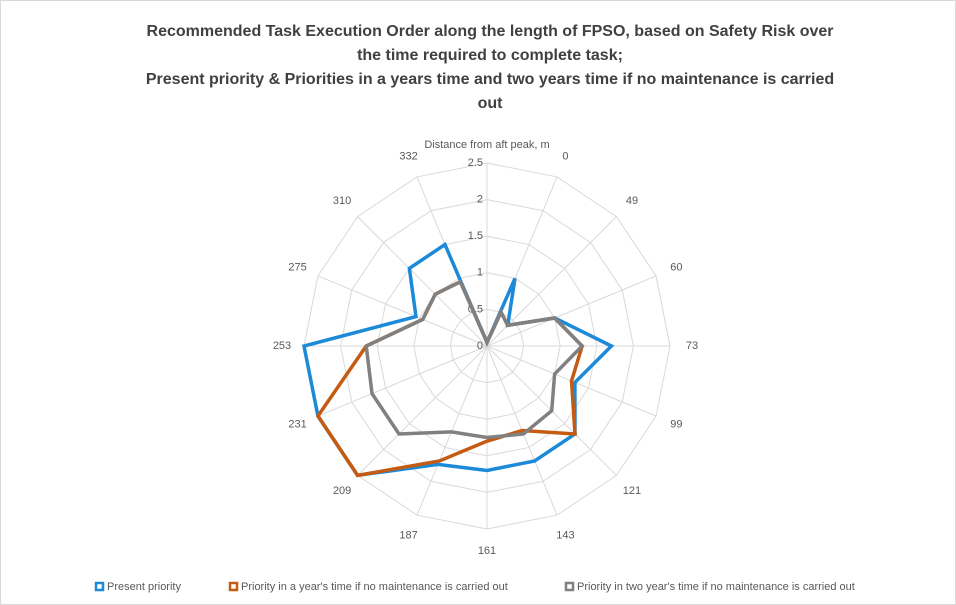 The width and height of the screenshot is (956, 605). I want to click on category-label: 99, so click(676, 424).